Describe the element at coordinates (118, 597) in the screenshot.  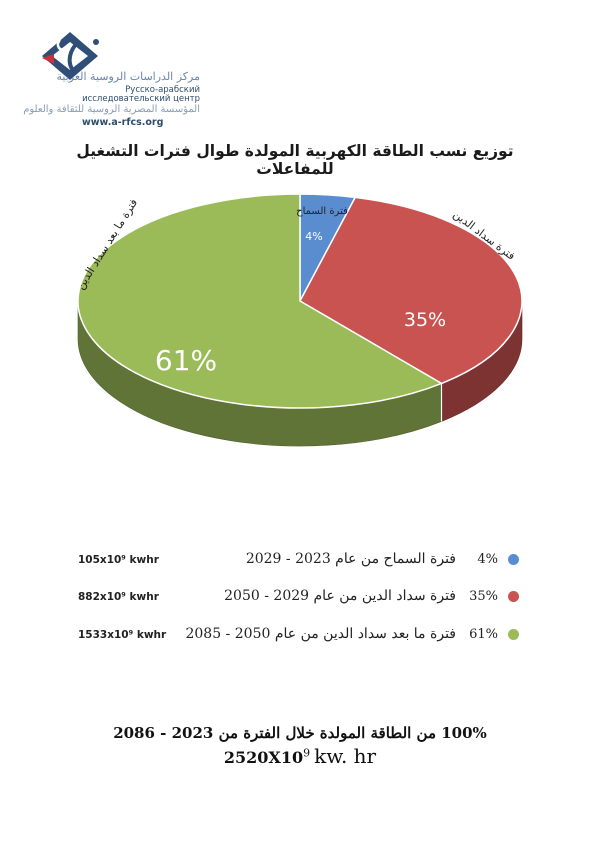
I see `legend-unit: 882x10⁹ kwhr` at that location.